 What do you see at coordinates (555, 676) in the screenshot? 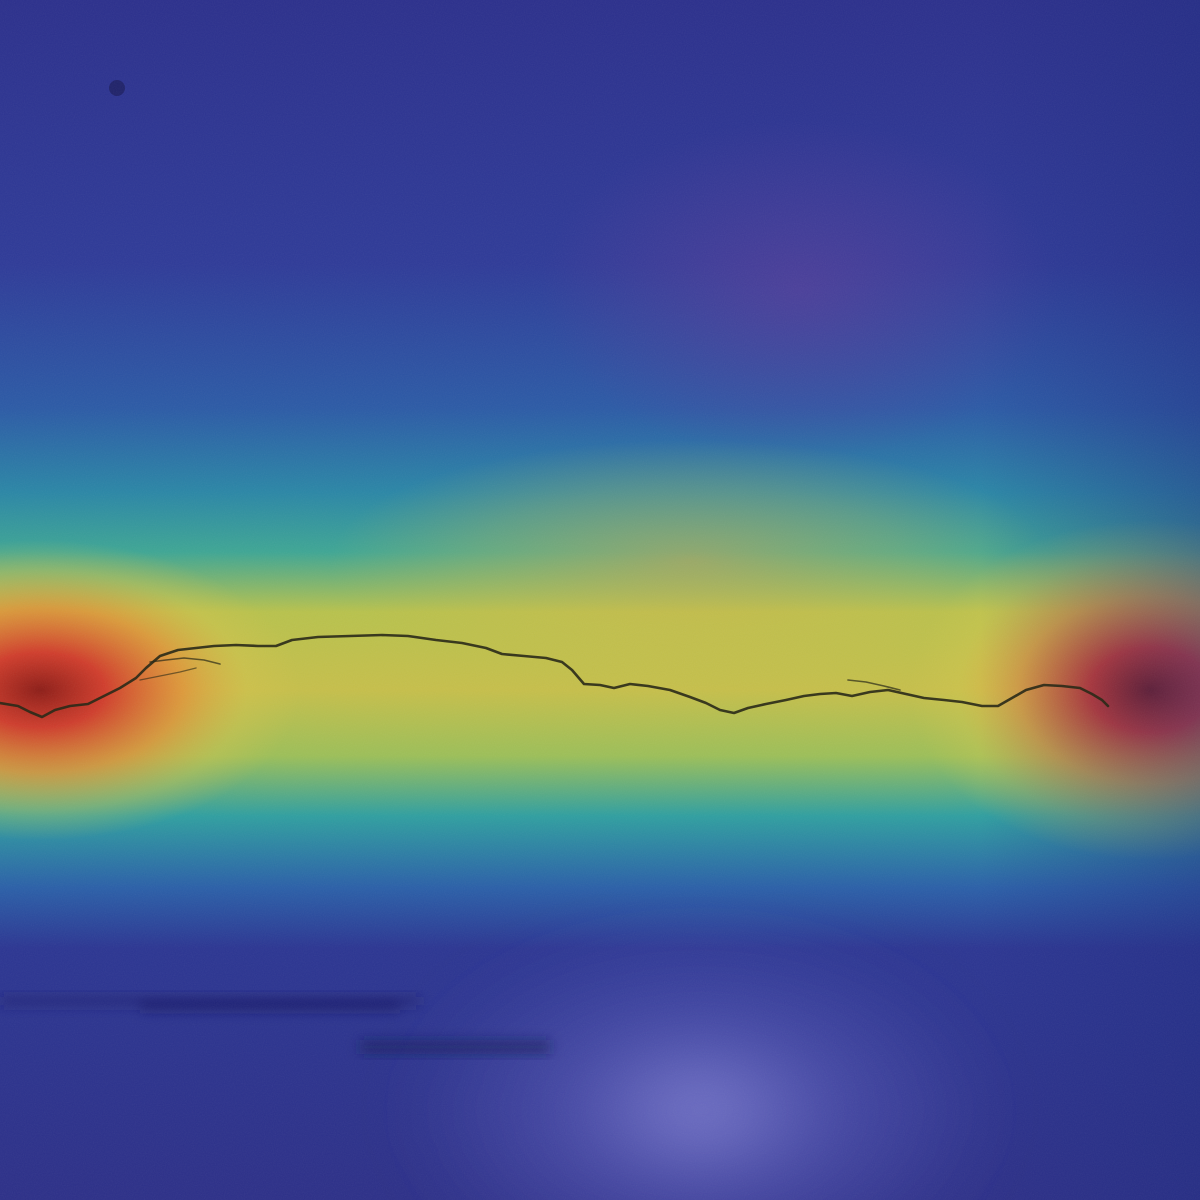
I see `crack-line` at bounding box center [555, 676].